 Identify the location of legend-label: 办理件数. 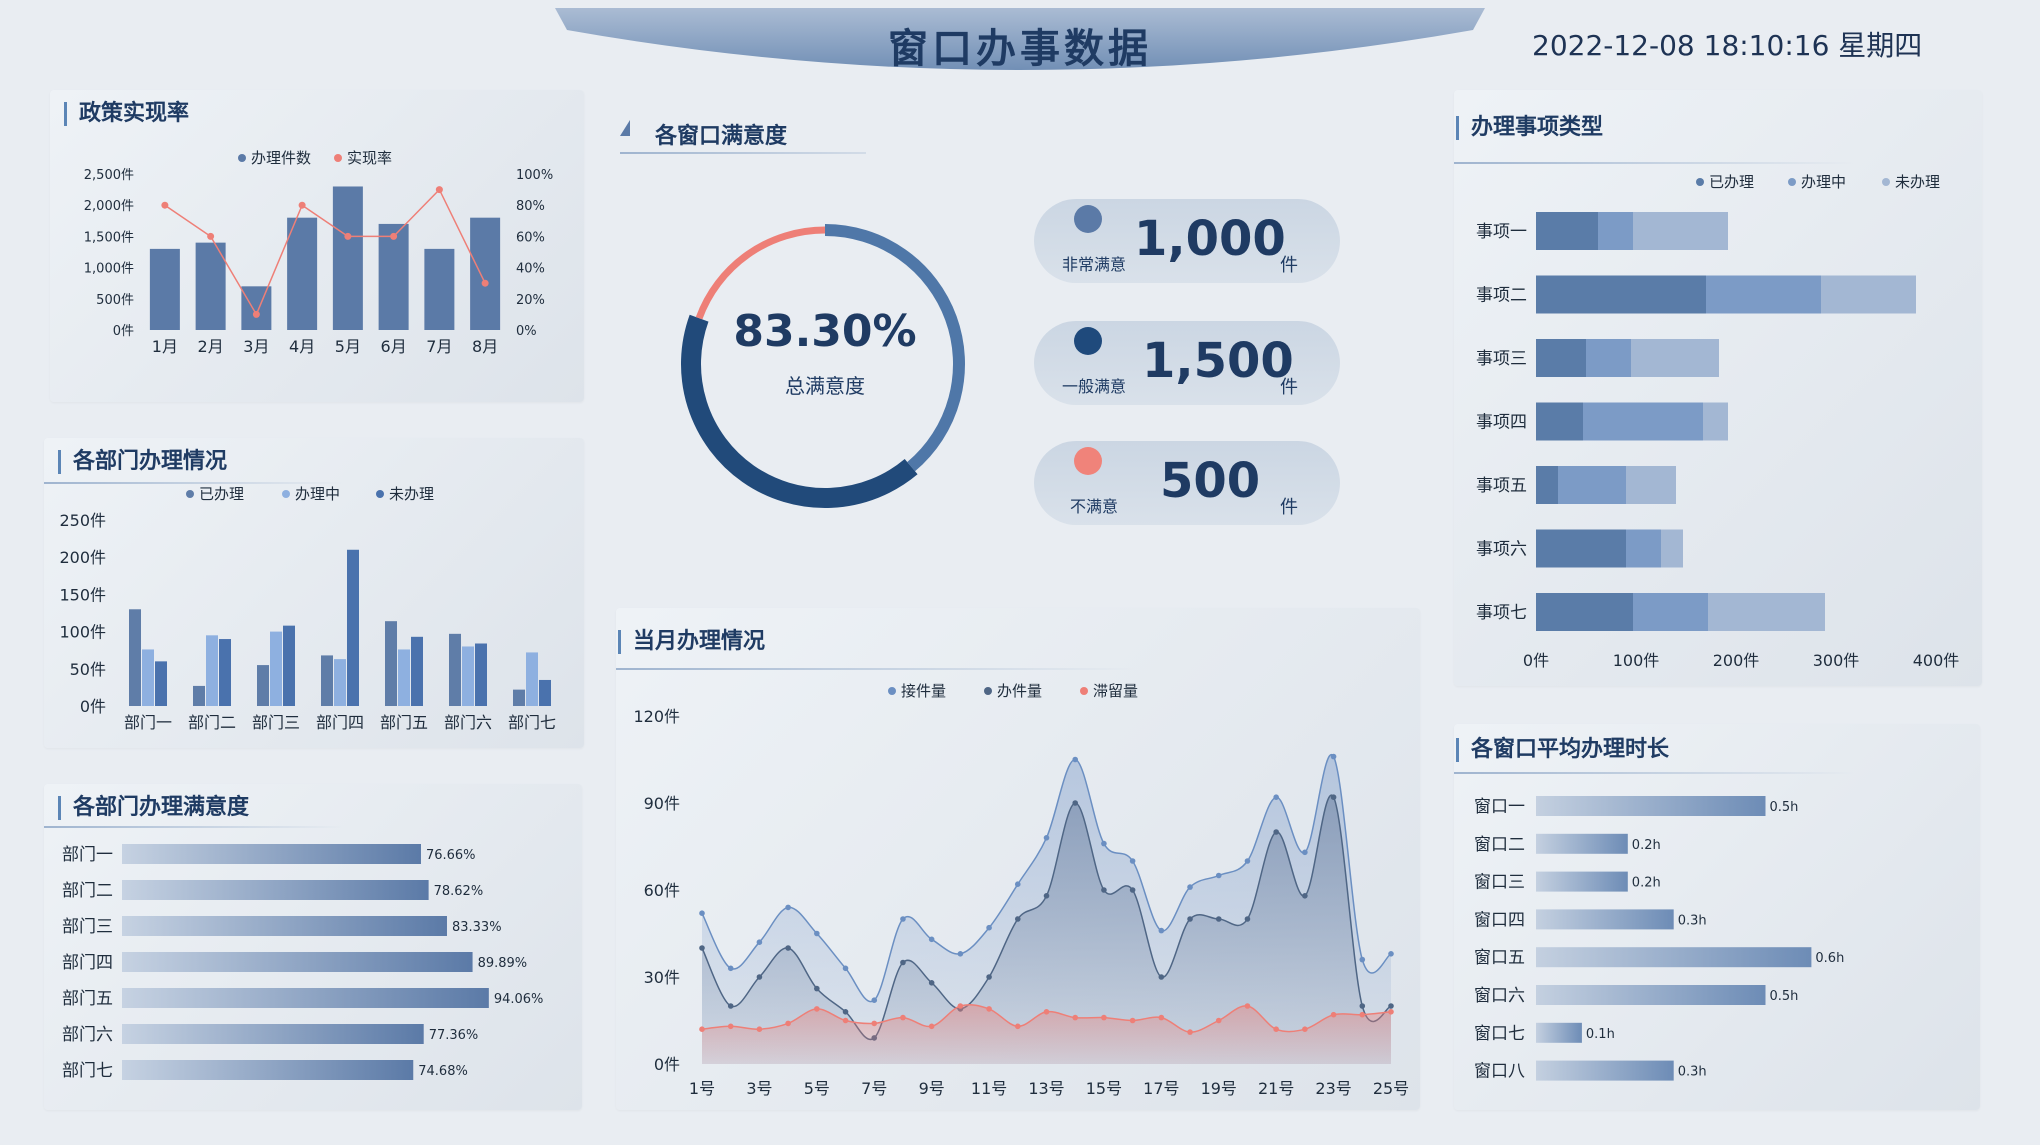
(281, 158).